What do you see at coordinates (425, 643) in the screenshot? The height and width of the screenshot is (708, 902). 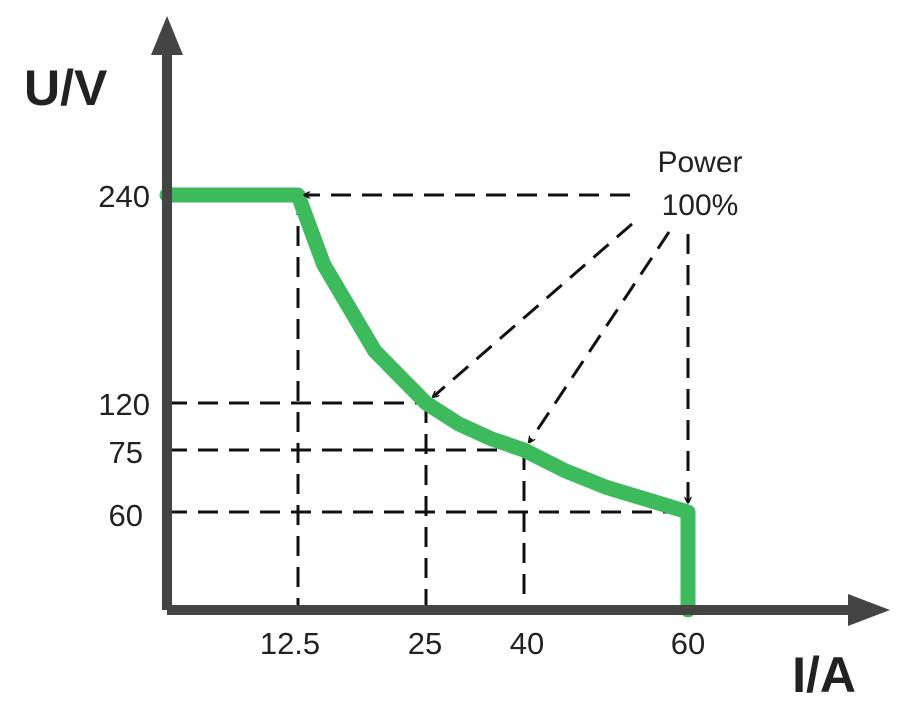 I see `x-tick-label: 25` at bounding box center [425, 643].